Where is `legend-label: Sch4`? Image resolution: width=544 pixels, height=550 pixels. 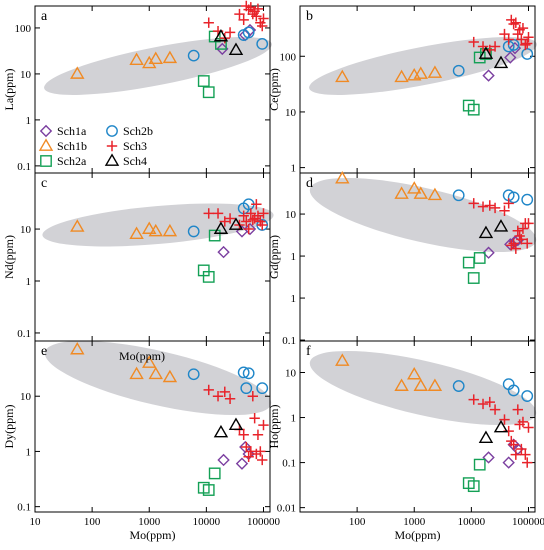 legend-label: Sch4 is located at coordinates (135, 161).